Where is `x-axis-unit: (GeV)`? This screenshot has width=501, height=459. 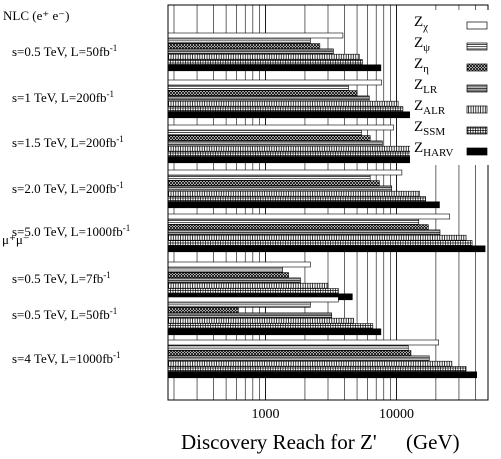
x-axis-unit: (GeV) is located at coordinates (433, 442).